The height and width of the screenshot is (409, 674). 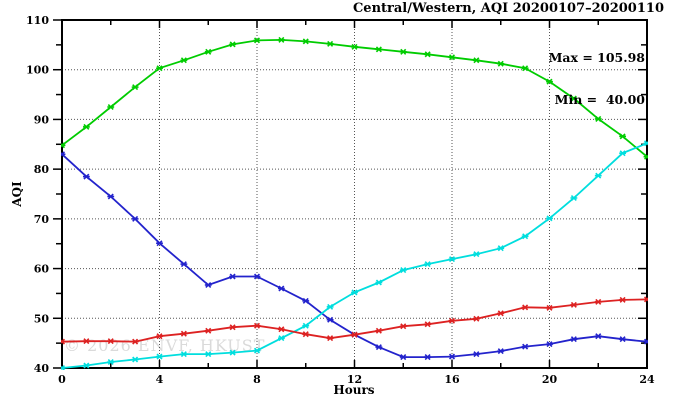 I want to click on series-red, so click(x=354, y=320).